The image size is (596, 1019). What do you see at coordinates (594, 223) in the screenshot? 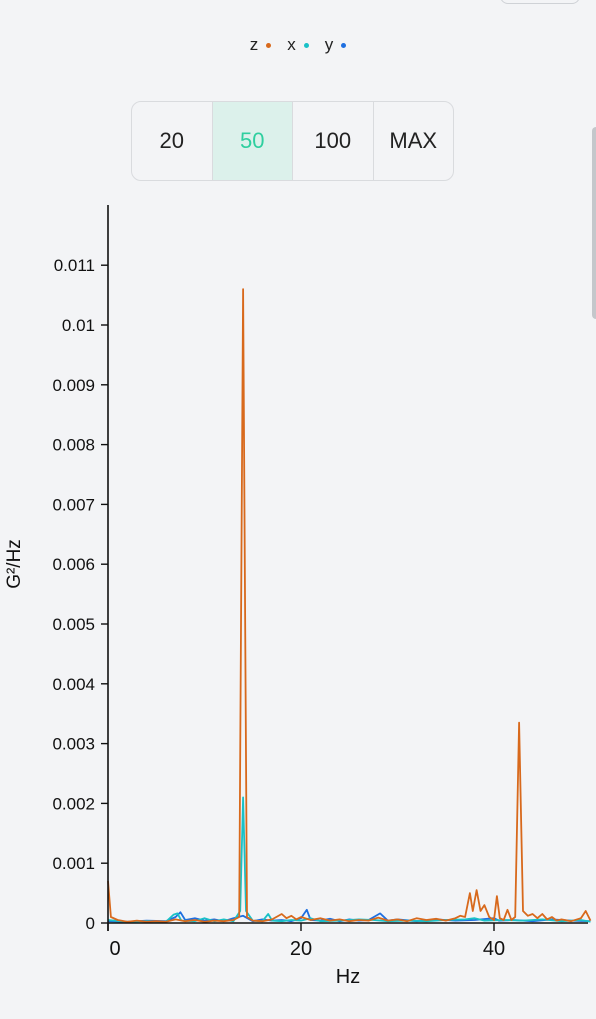
I see `scrollbar-thumb` at bounding box center [594, 223].